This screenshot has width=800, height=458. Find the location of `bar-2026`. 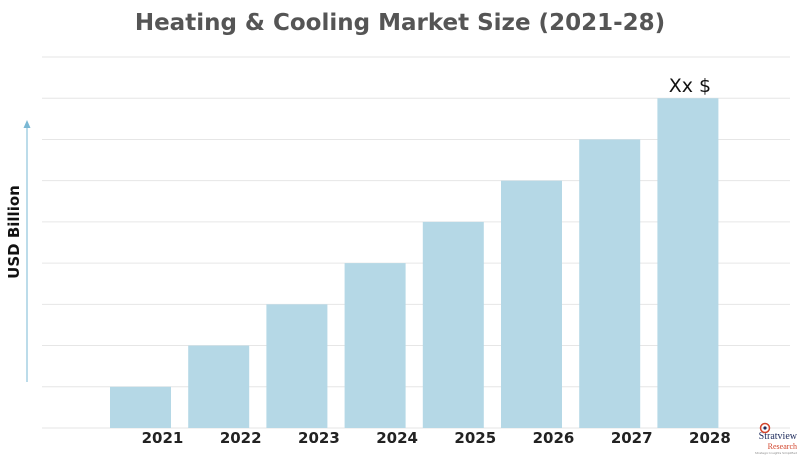

bar-2026 is located at coordinates (531, 304).